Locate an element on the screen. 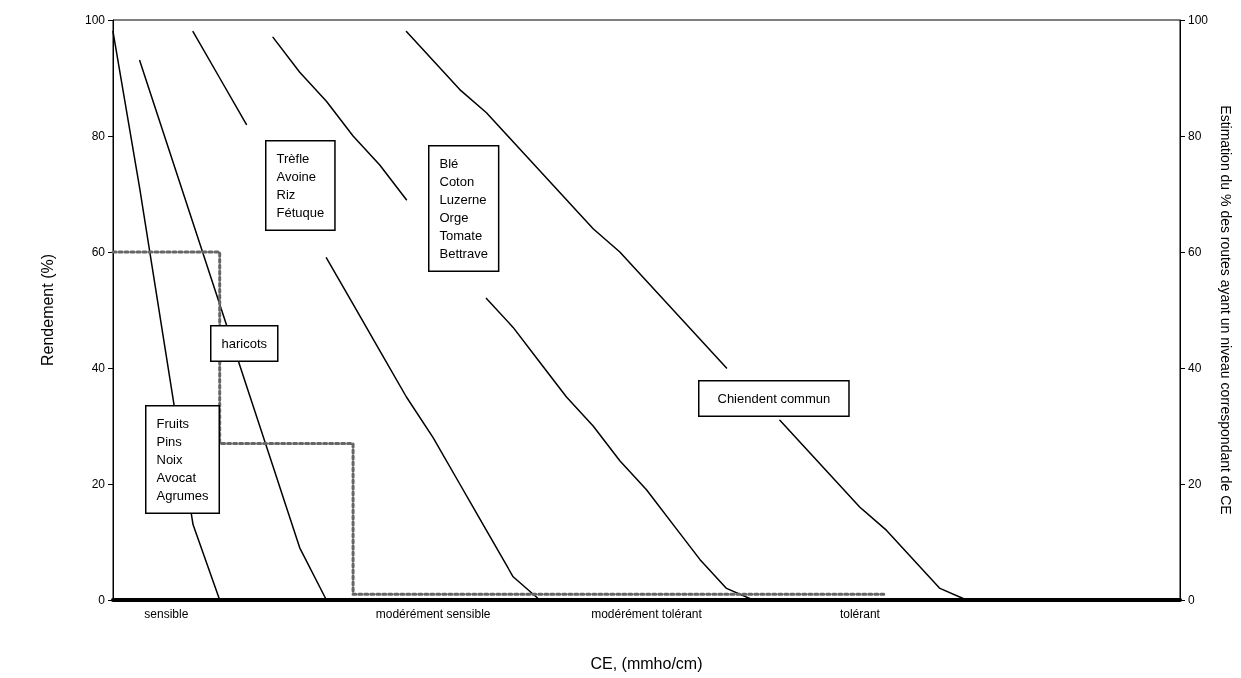 This screenshot has width=1241, height=678. y2-tick-label: 0 is located at coordinates (1191, 600).